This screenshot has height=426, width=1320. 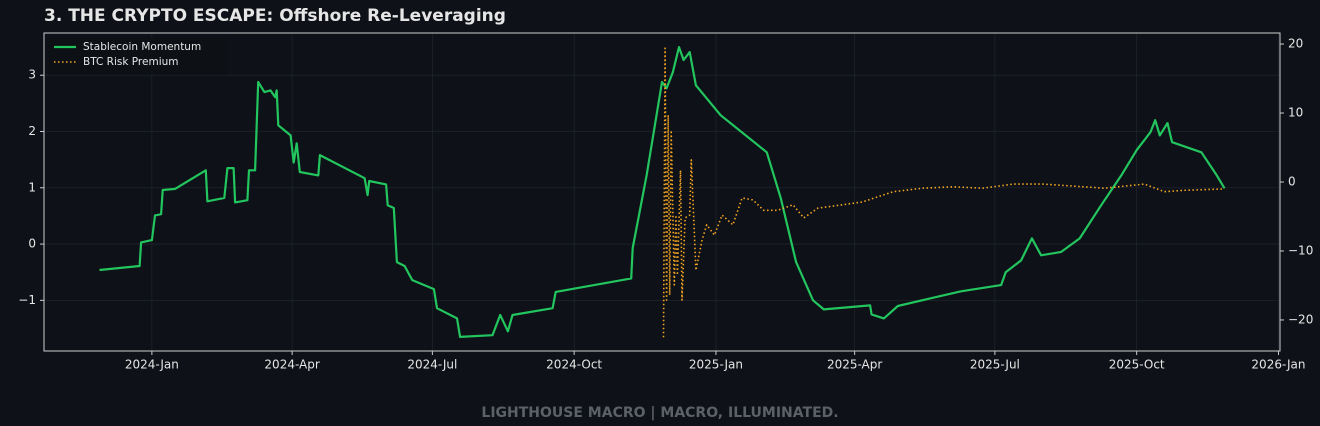 I want to click on y-tick-label: 0, so click(x=32, y=244).